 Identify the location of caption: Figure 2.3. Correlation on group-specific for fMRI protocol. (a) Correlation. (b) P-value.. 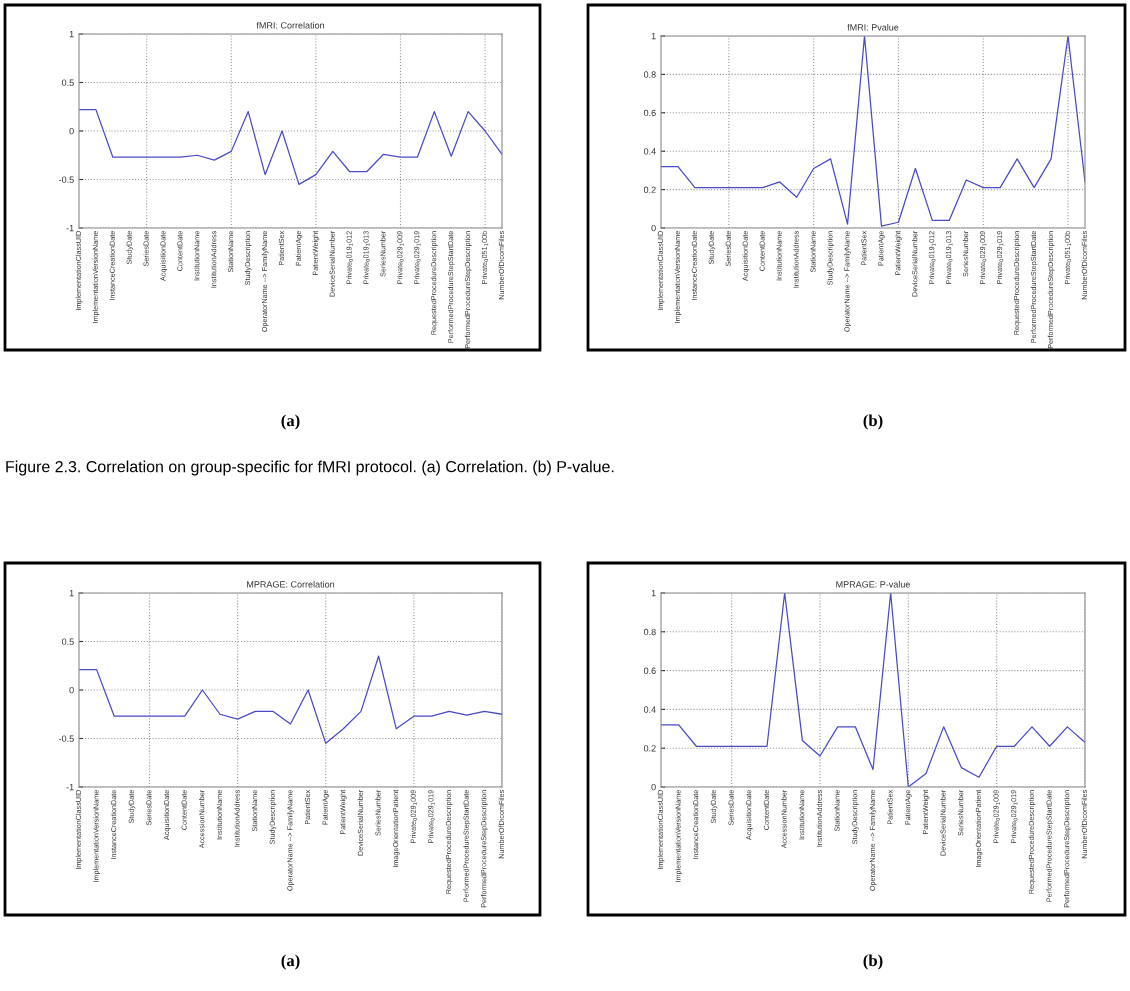
(310, 468).